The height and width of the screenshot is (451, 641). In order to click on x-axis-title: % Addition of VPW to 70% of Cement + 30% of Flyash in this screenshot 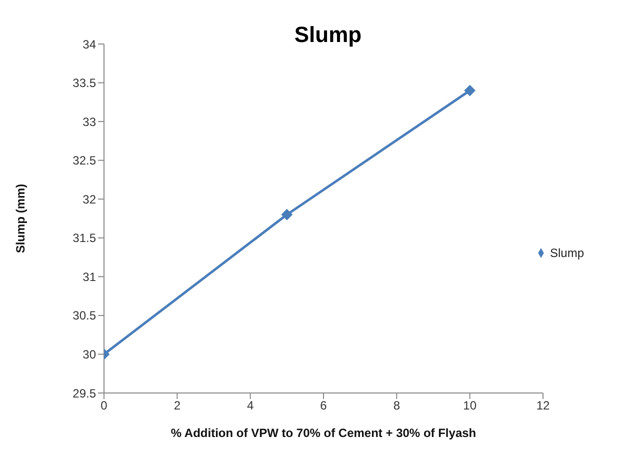, I will do `click(323, 433)`.